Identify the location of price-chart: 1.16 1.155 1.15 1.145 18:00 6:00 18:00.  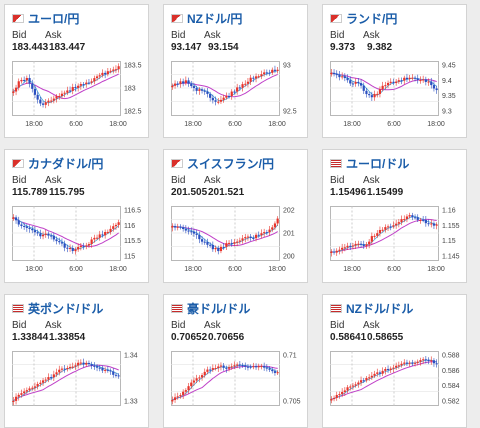
(395, 244).